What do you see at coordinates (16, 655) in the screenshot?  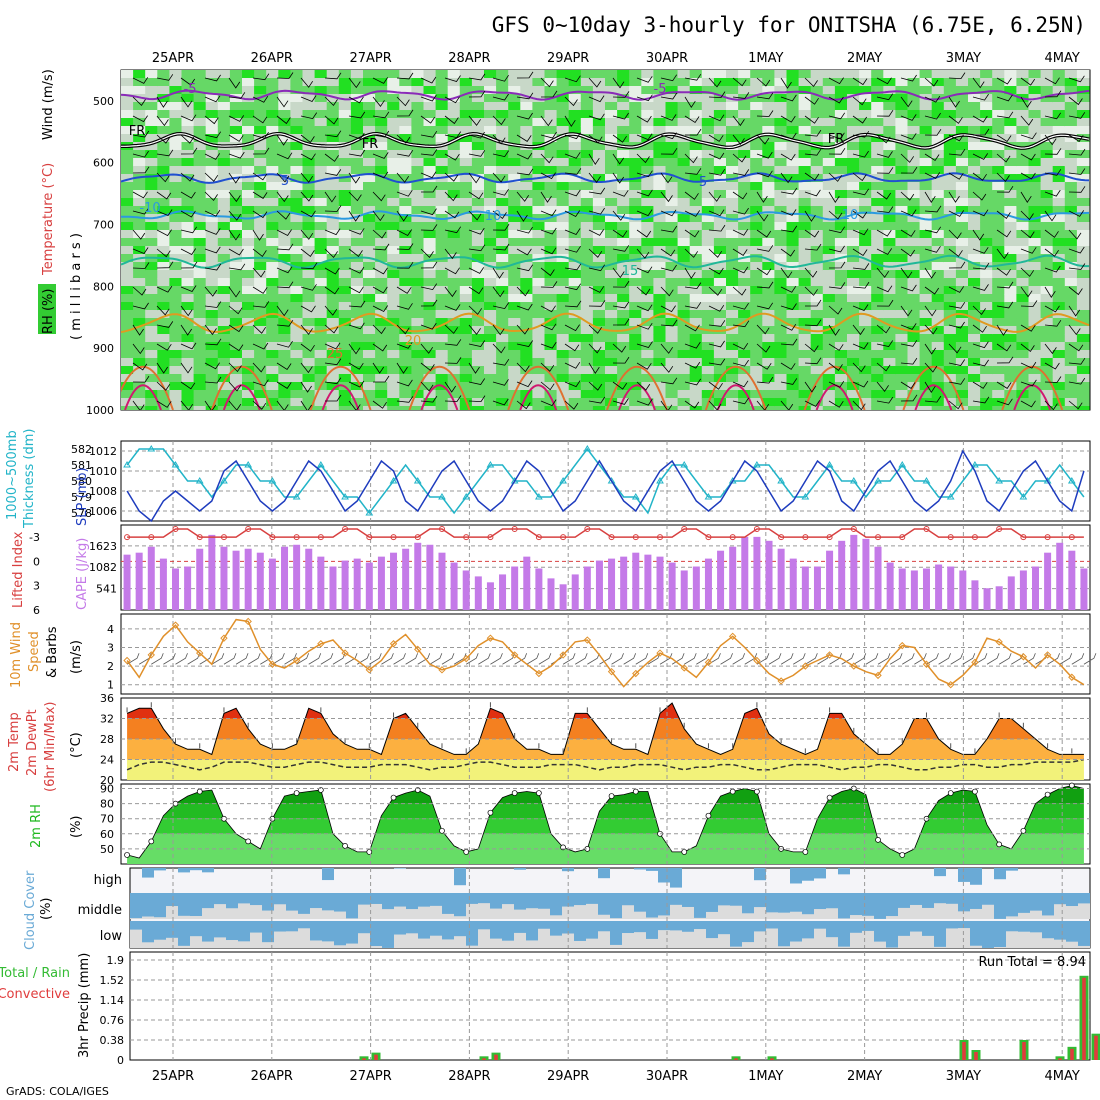 I see `wind10-label-a: 10m Wind` at bounding box center [16, 655].